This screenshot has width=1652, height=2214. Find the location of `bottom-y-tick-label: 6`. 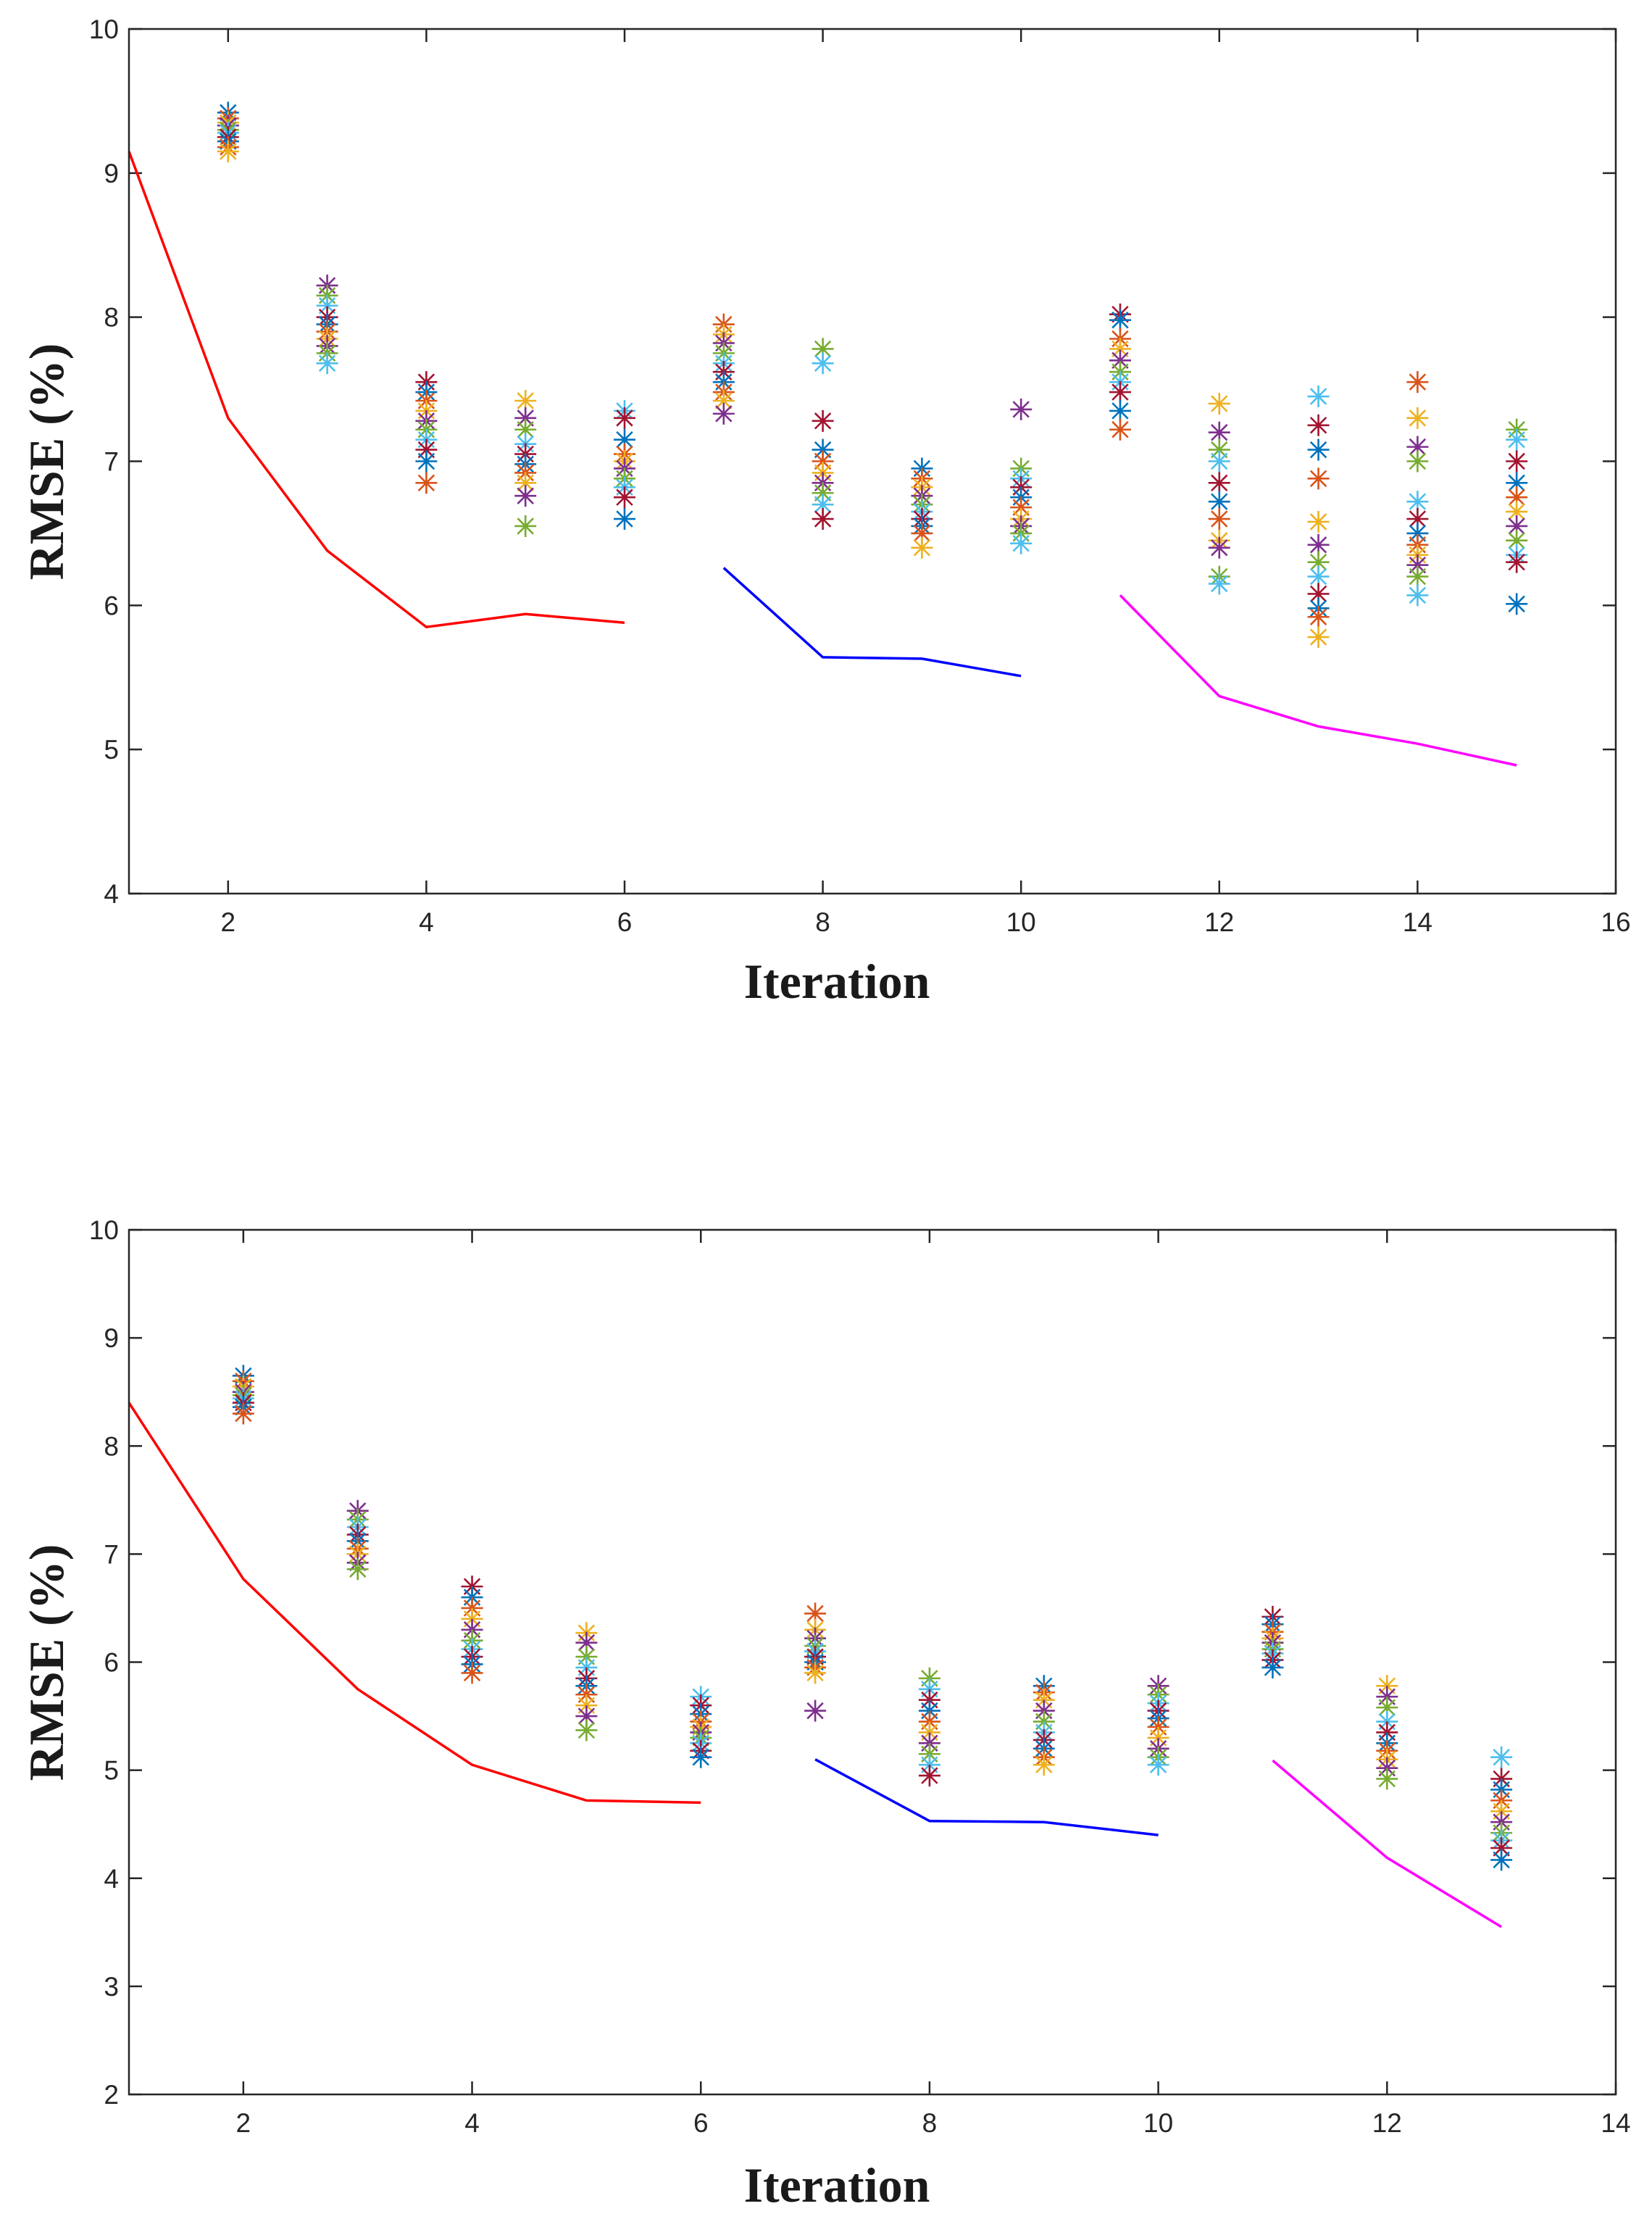

bottom-y-tick-label: 6 is located at coordinates (111, 1663).